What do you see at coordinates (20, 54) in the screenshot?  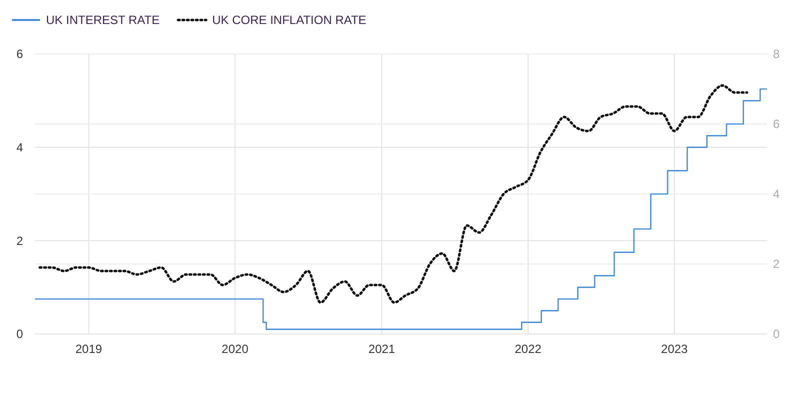 I see `y-tick-label: 6` at bounding box center [20, 54].